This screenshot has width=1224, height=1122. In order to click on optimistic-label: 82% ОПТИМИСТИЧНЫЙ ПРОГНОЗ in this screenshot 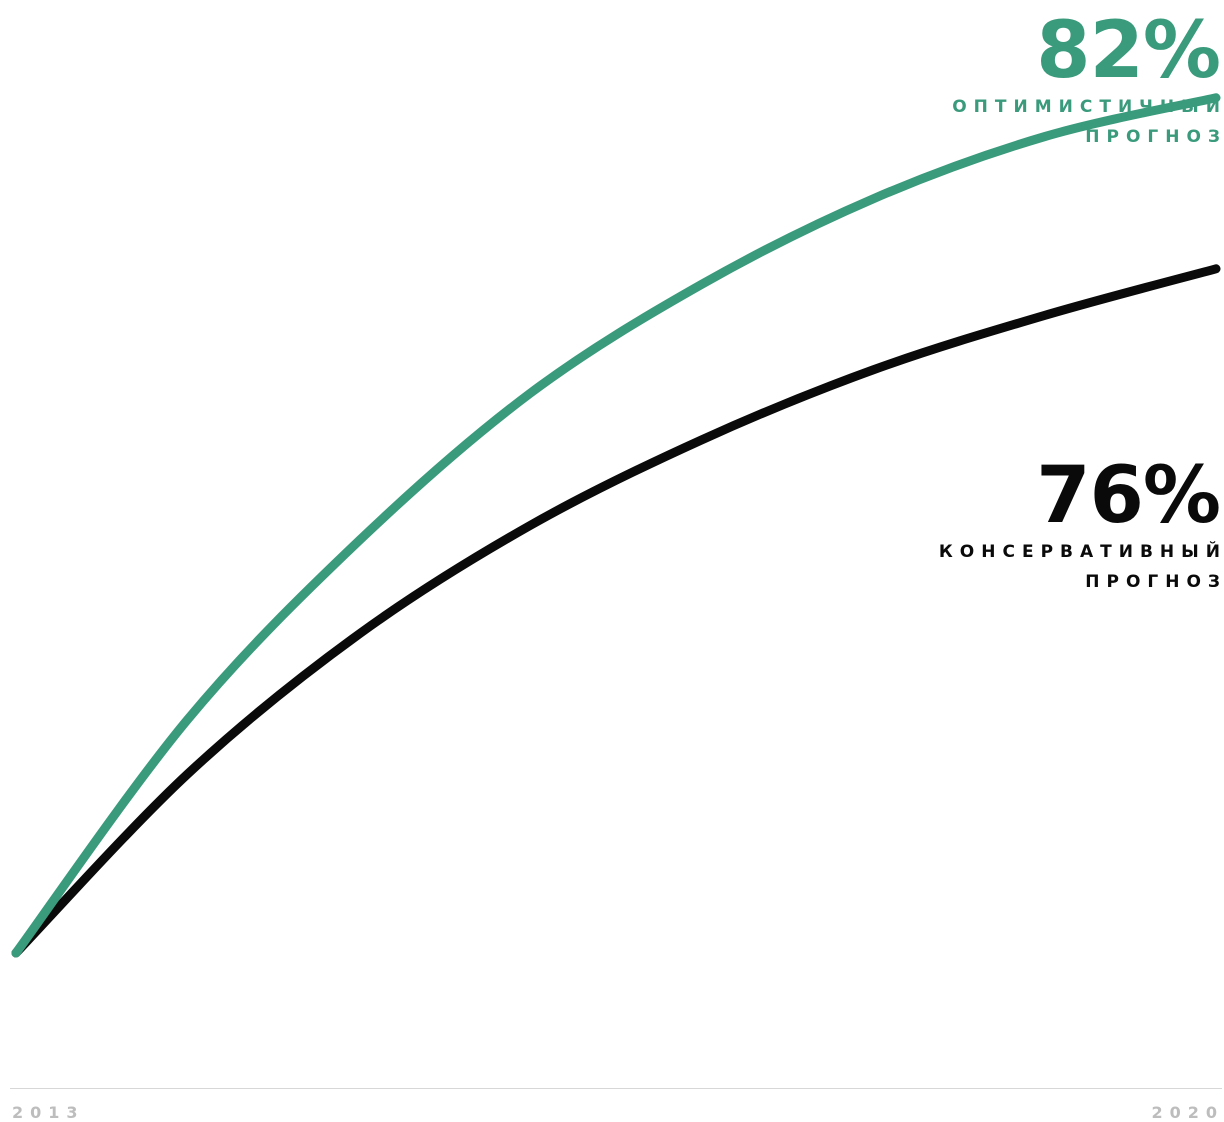, I will do `click(1086, 78)`.